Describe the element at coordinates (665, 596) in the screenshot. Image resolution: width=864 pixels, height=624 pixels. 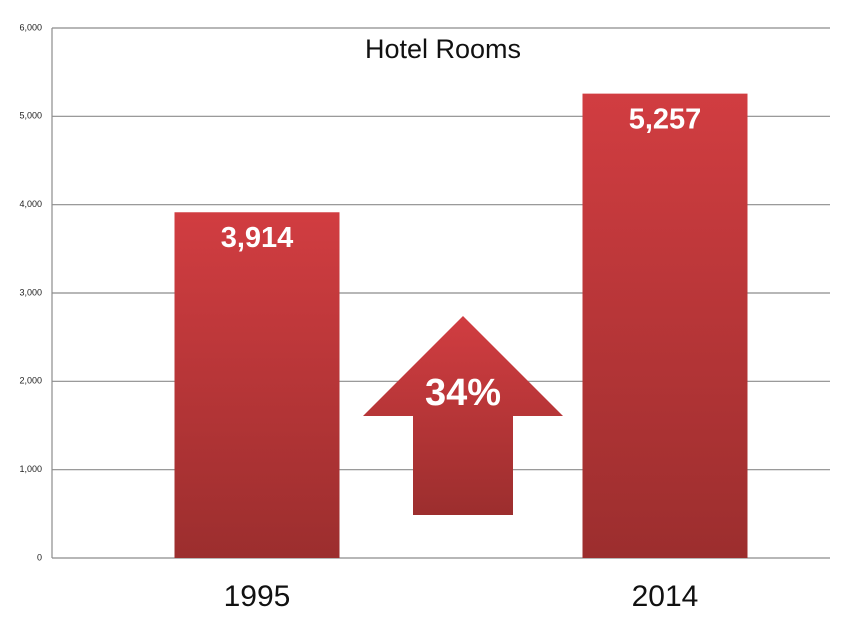
I see `x-tick-label: 2014` at that location.